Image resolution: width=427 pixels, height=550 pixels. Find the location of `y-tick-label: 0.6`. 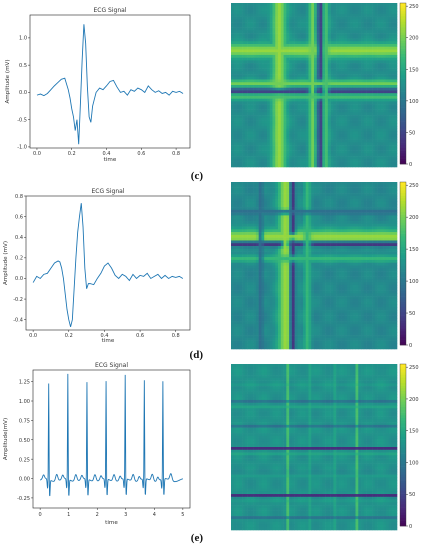

y-tick-label: 0.6 is located at coordinates (19, 217).